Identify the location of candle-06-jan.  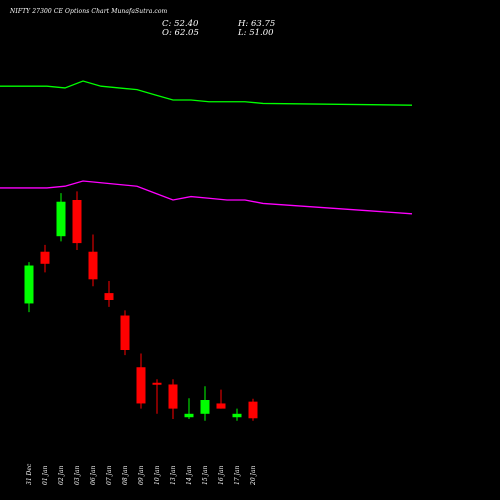
(93, 260).